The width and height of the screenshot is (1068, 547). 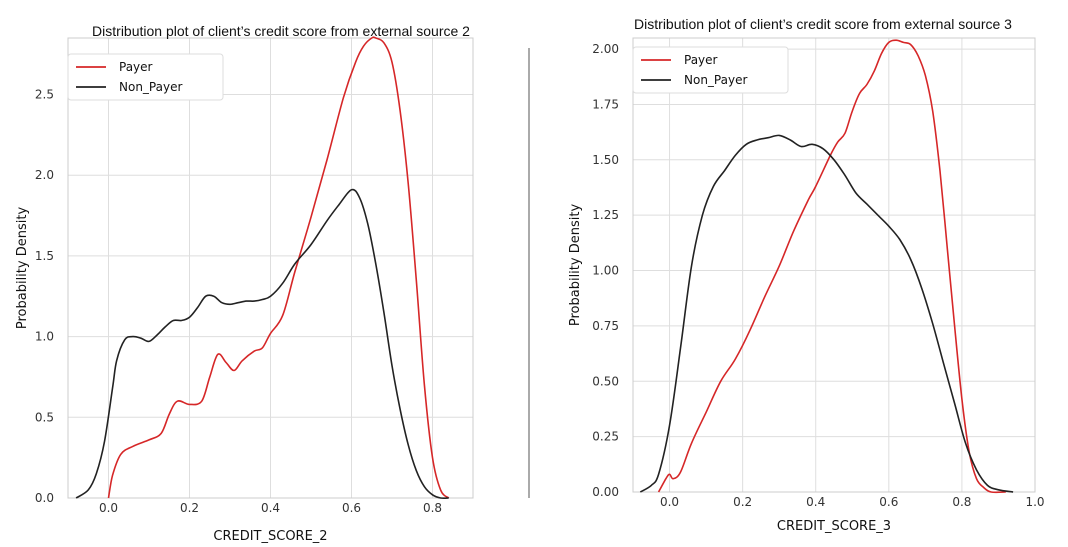 I want to click on y-tick-label: 0.25, so click(x=605, y=437).